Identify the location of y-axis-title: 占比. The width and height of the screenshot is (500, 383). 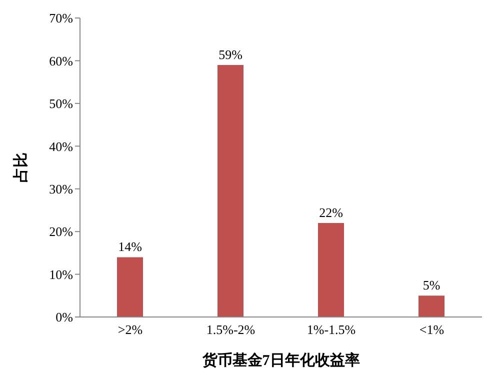
(21, 167).